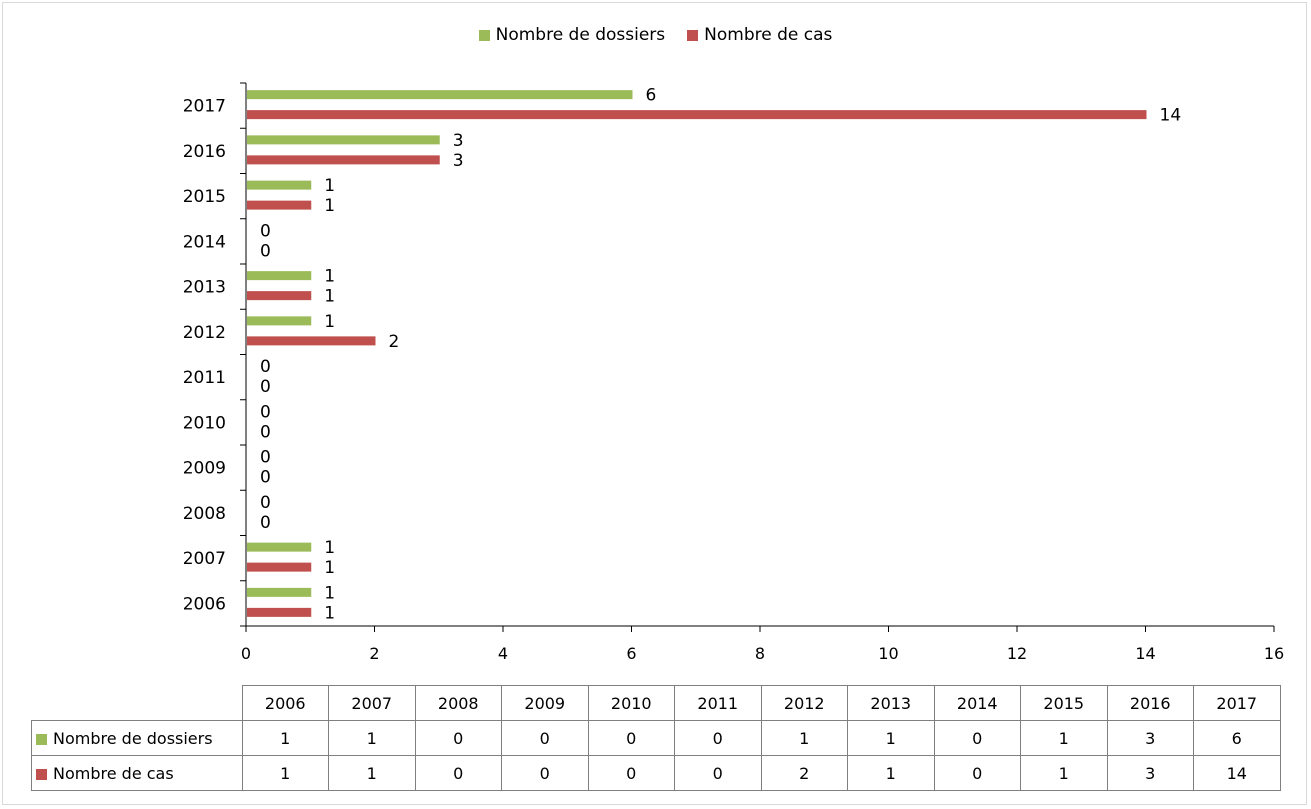 Image resolution: width=1311 pixels, height=809 pixels. What do you see at coordinates (204, 423) in the screenshot?
I see `y-tick-label: 2010` at bounding box center [204, 423].